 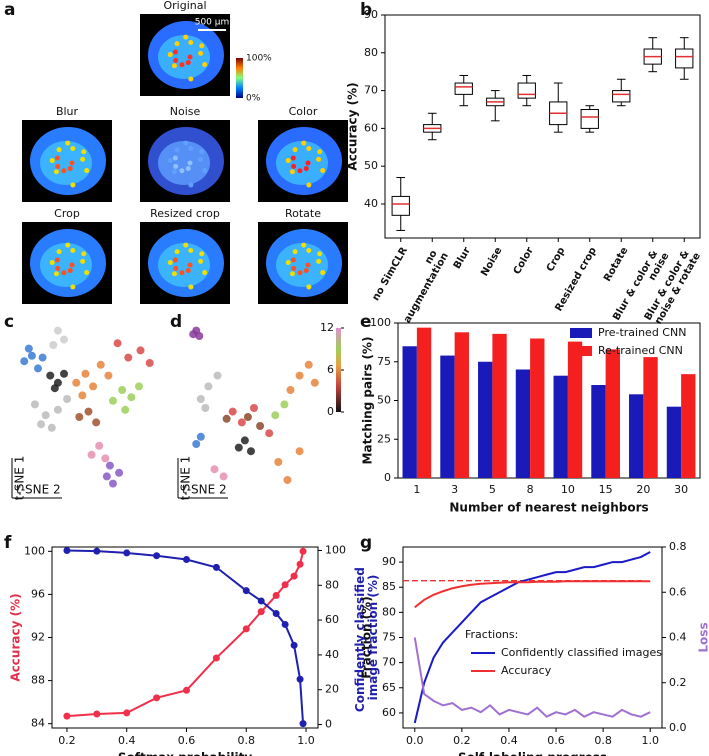 I want to click on x-tick-label: Color, so click(x=524, y=260).